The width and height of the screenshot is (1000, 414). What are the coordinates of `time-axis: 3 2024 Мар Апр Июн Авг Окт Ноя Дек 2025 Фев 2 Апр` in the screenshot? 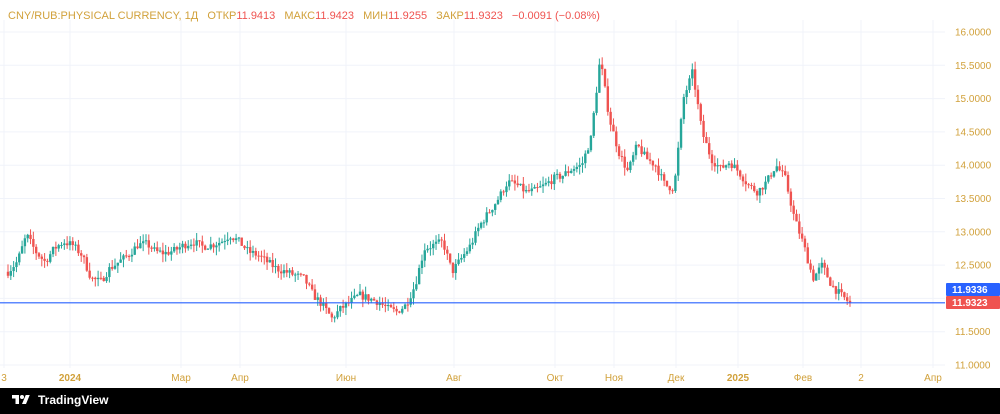 It's located at (471, 378).